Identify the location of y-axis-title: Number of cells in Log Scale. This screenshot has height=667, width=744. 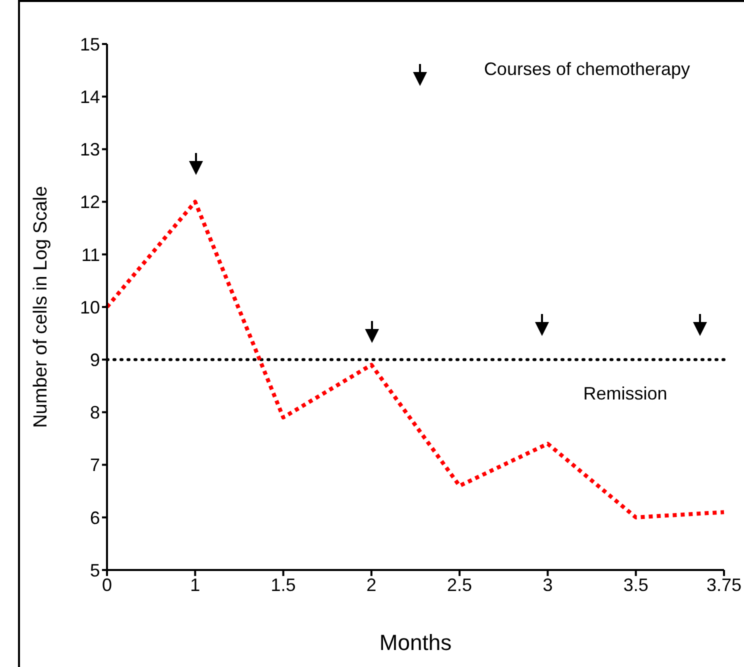
(41, 307).